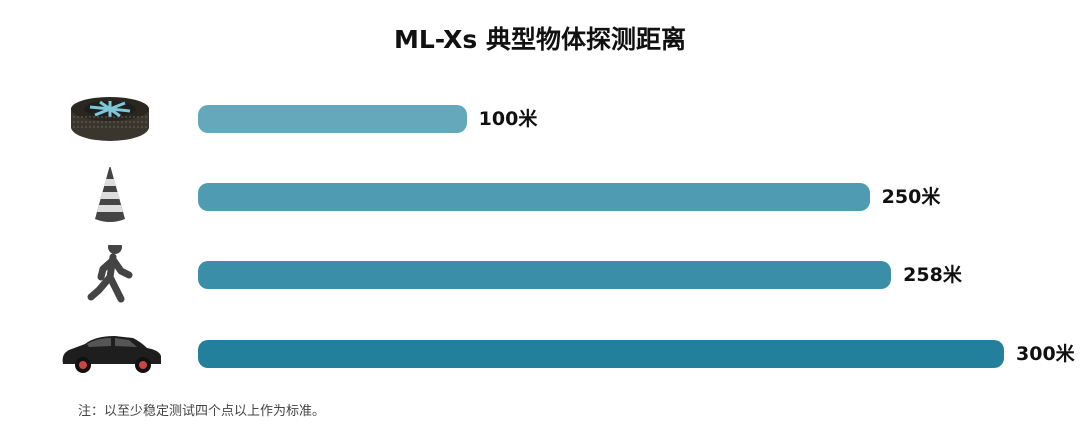  What do you see at coordinates (539, 39) in the screenshot?
I see `chart-title: ML-Xs 典型物体探测距离` at bounding box center [539, 39].